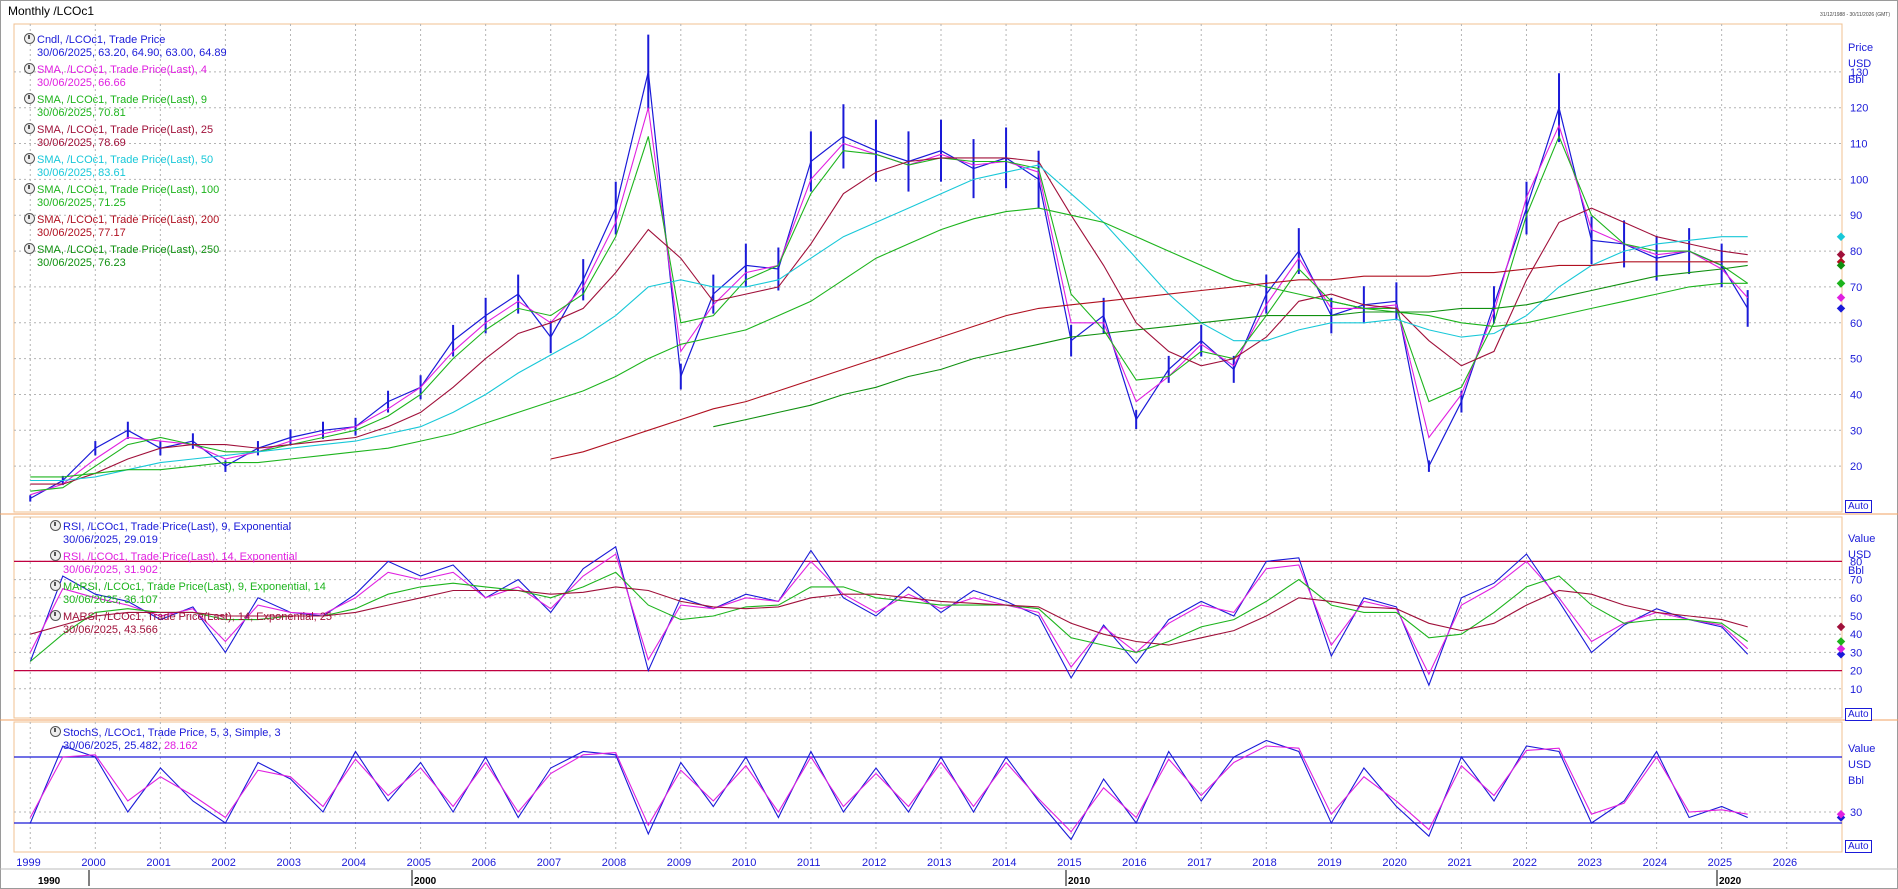  I want to click on x-tick-label: 2026, so click(1785, 863).